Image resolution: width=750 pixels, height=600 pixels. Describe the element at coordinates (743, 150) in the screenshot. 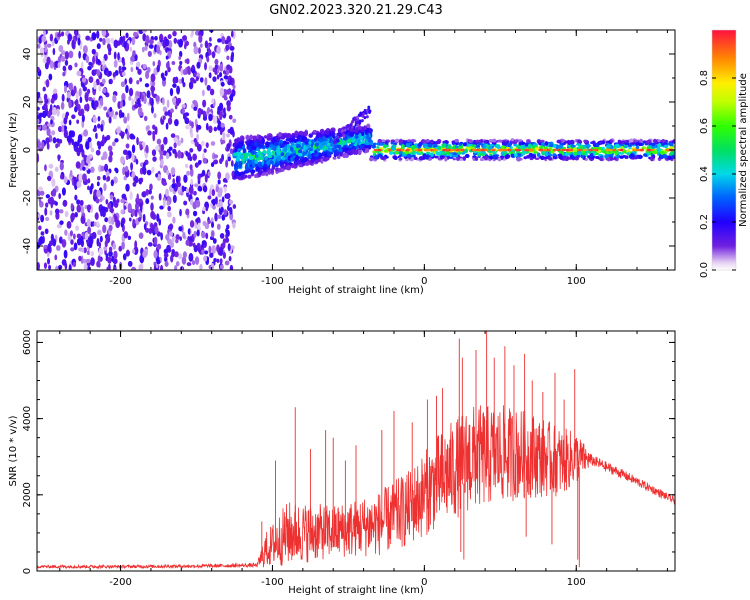

I see `colorbar-label: Normalized spectral amplitude` at that location.